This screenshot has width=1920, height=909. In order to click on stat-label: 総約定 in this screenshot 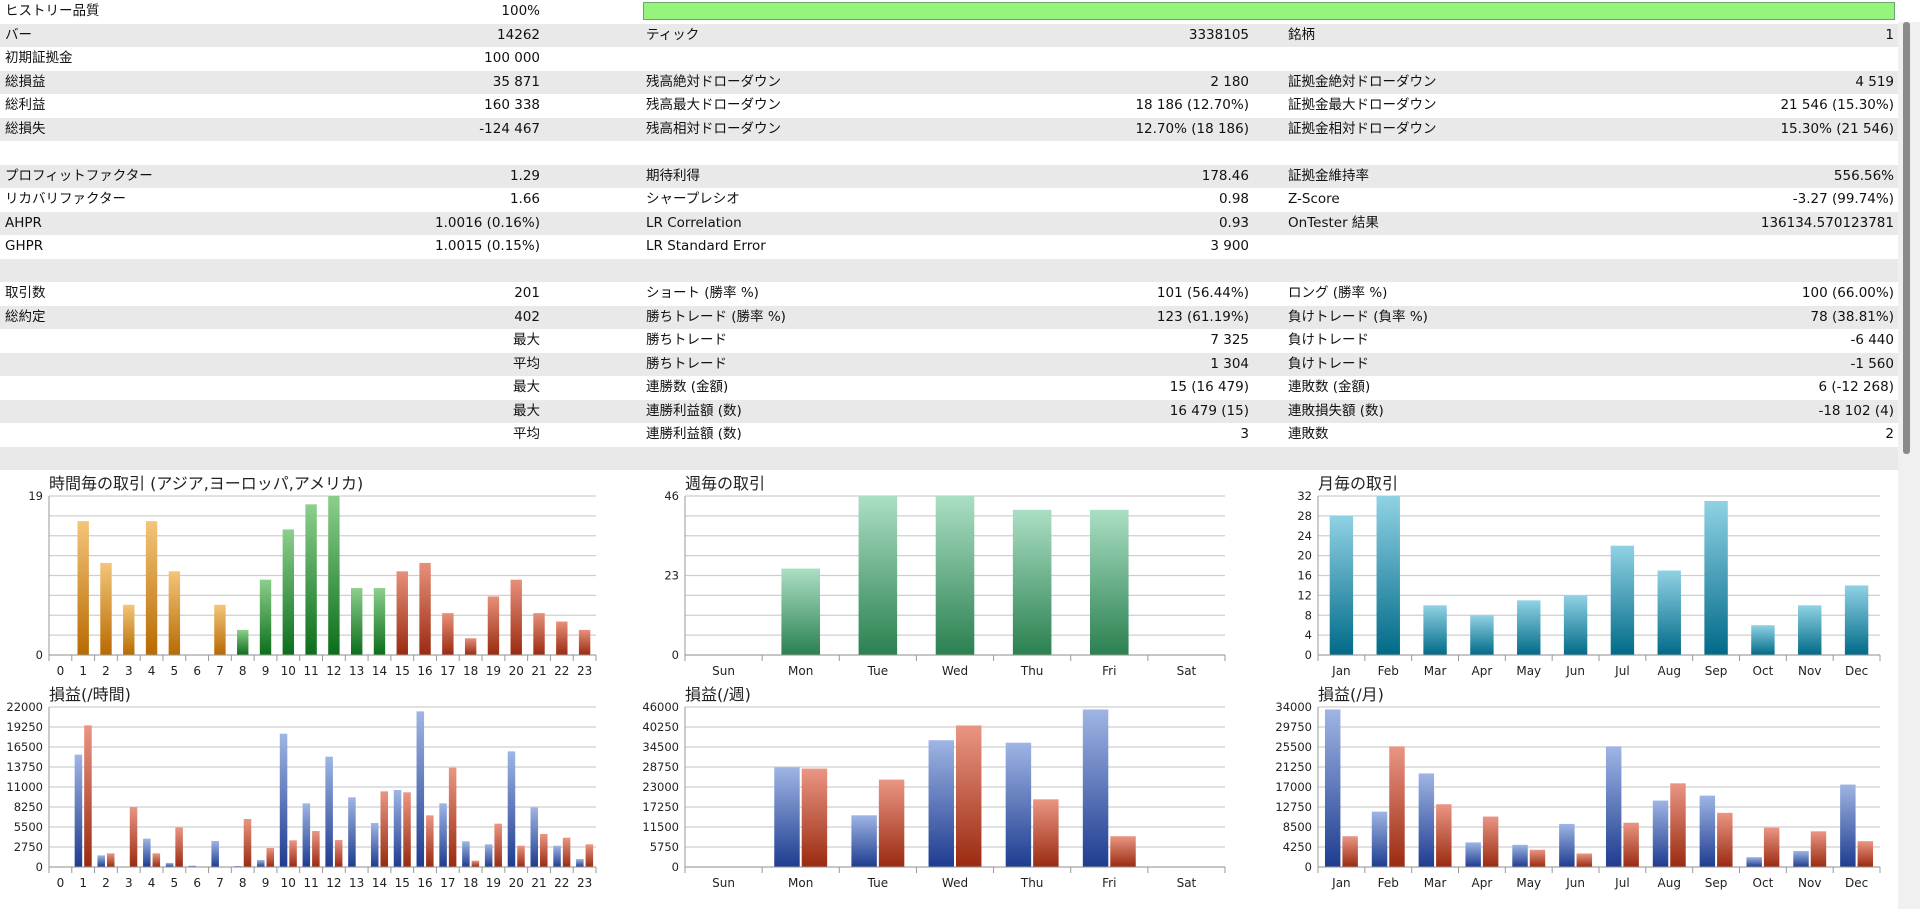, I will do `click(25, 316)`.